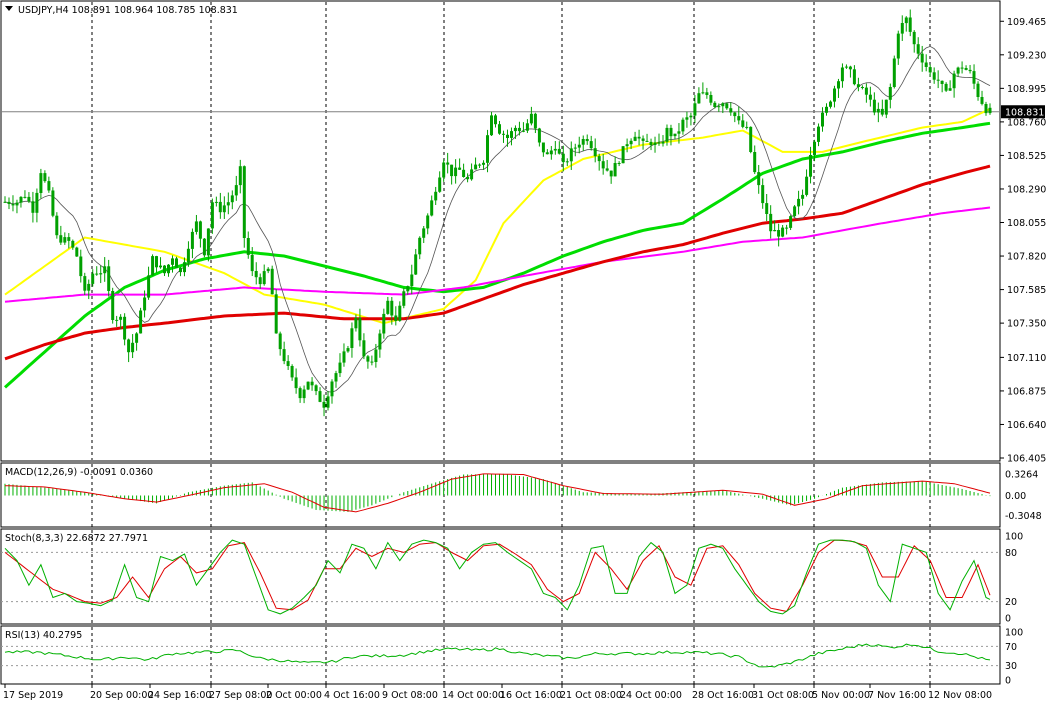 This screenshot has width=1047, height=707. What do you see at coordinates (1026, 257) in the screenshot?
I see `y-tick-label: 107.820` at bounding box center [1026, 257].